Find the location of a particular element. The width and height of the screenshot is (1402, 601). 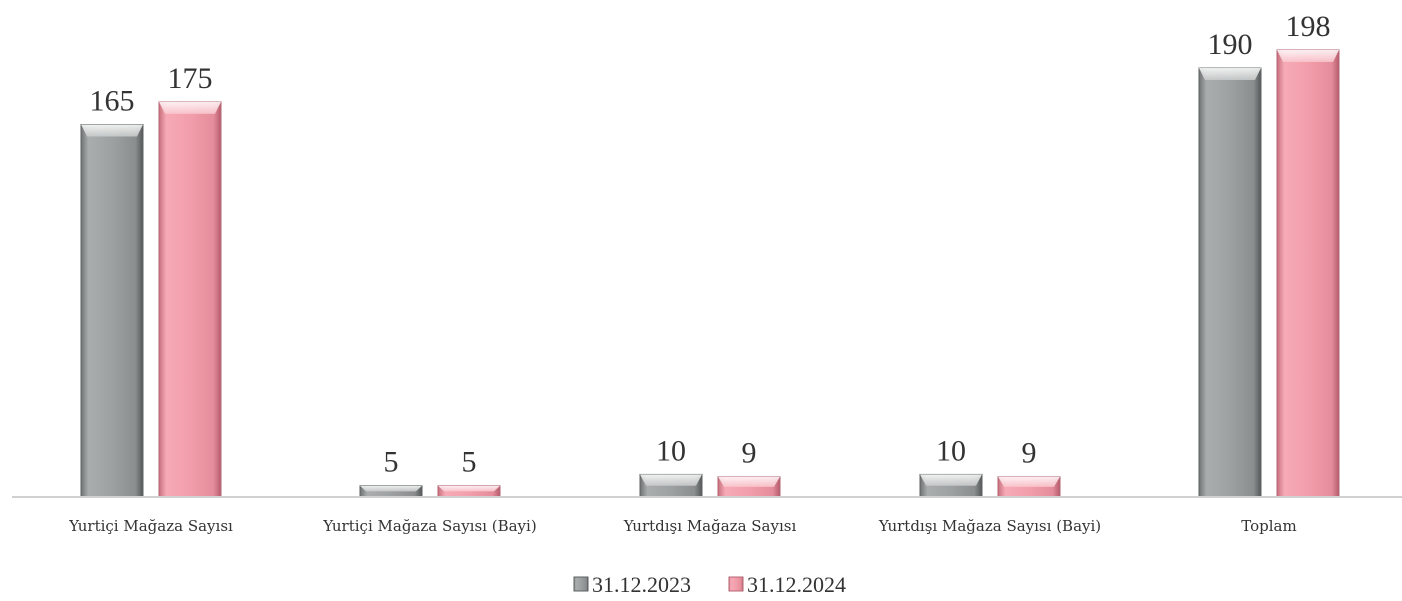

legend-label: 31.12.2023 is located at coordinates (641, 584).